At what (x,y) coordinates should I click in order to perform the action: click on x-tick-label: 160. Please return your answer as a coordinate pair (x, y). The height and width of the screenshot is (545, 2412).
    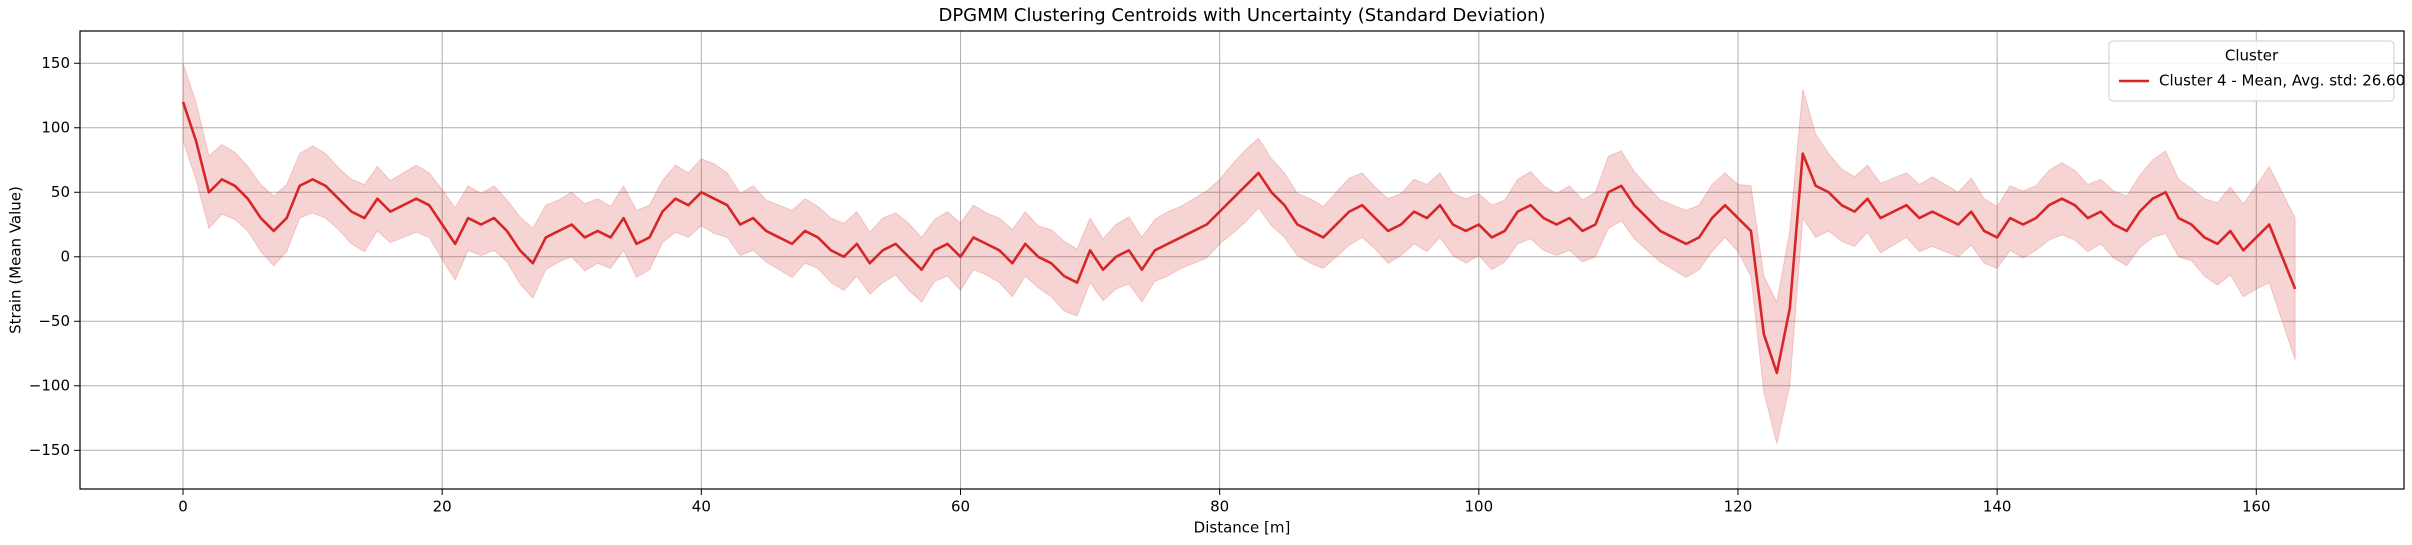
    Looking at the image, I should click on (2256, 507).